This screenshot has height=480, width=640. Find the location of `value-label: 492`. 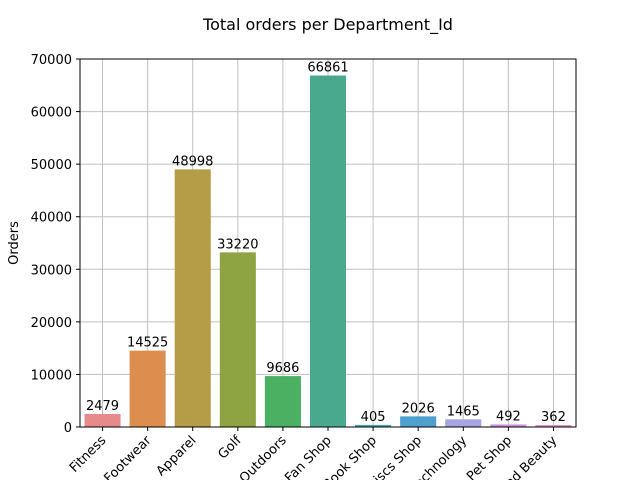

value-label: 492 is located at coordinates (508, 416).